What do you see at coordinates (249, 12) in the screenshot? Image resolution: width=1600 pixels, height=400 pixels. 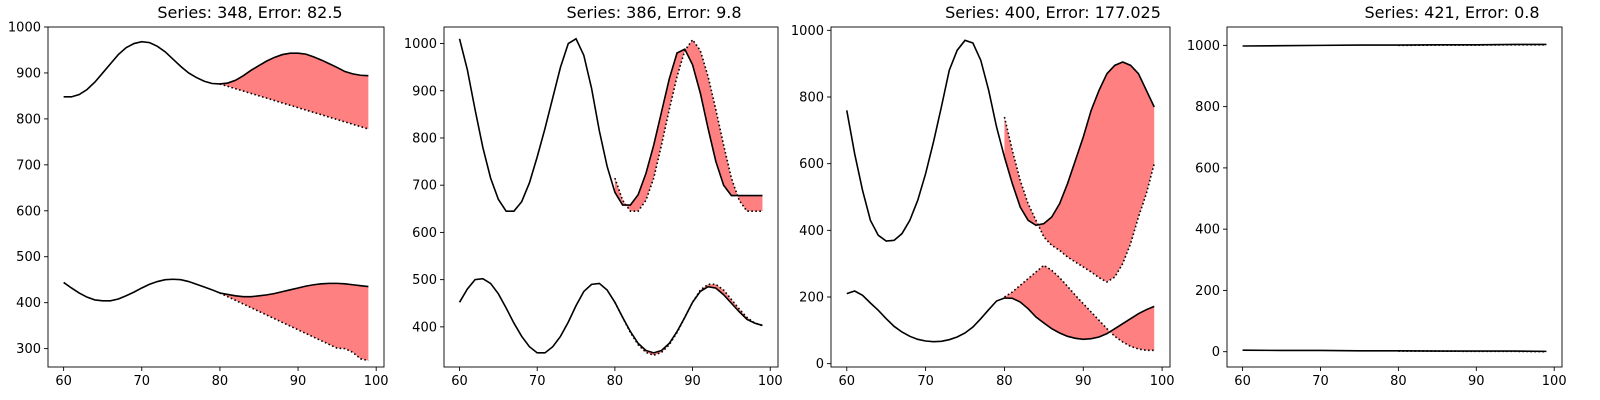 I see `subplot-title: Series: 348, Error: 82.5` at bounding box center [249, 12].